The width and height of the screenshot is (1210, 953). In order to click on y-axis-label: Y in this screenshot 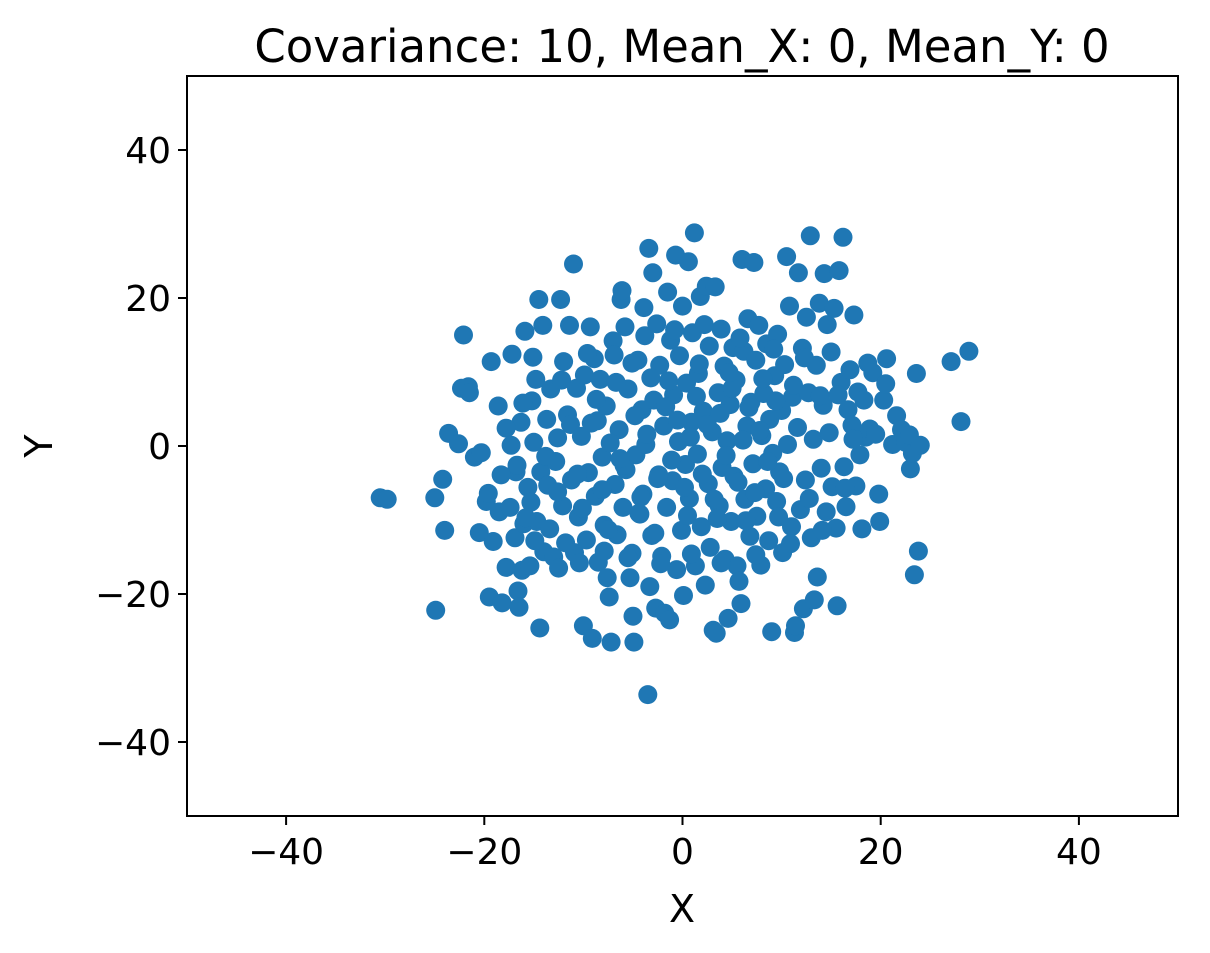, I will do `click(39, 446)`.